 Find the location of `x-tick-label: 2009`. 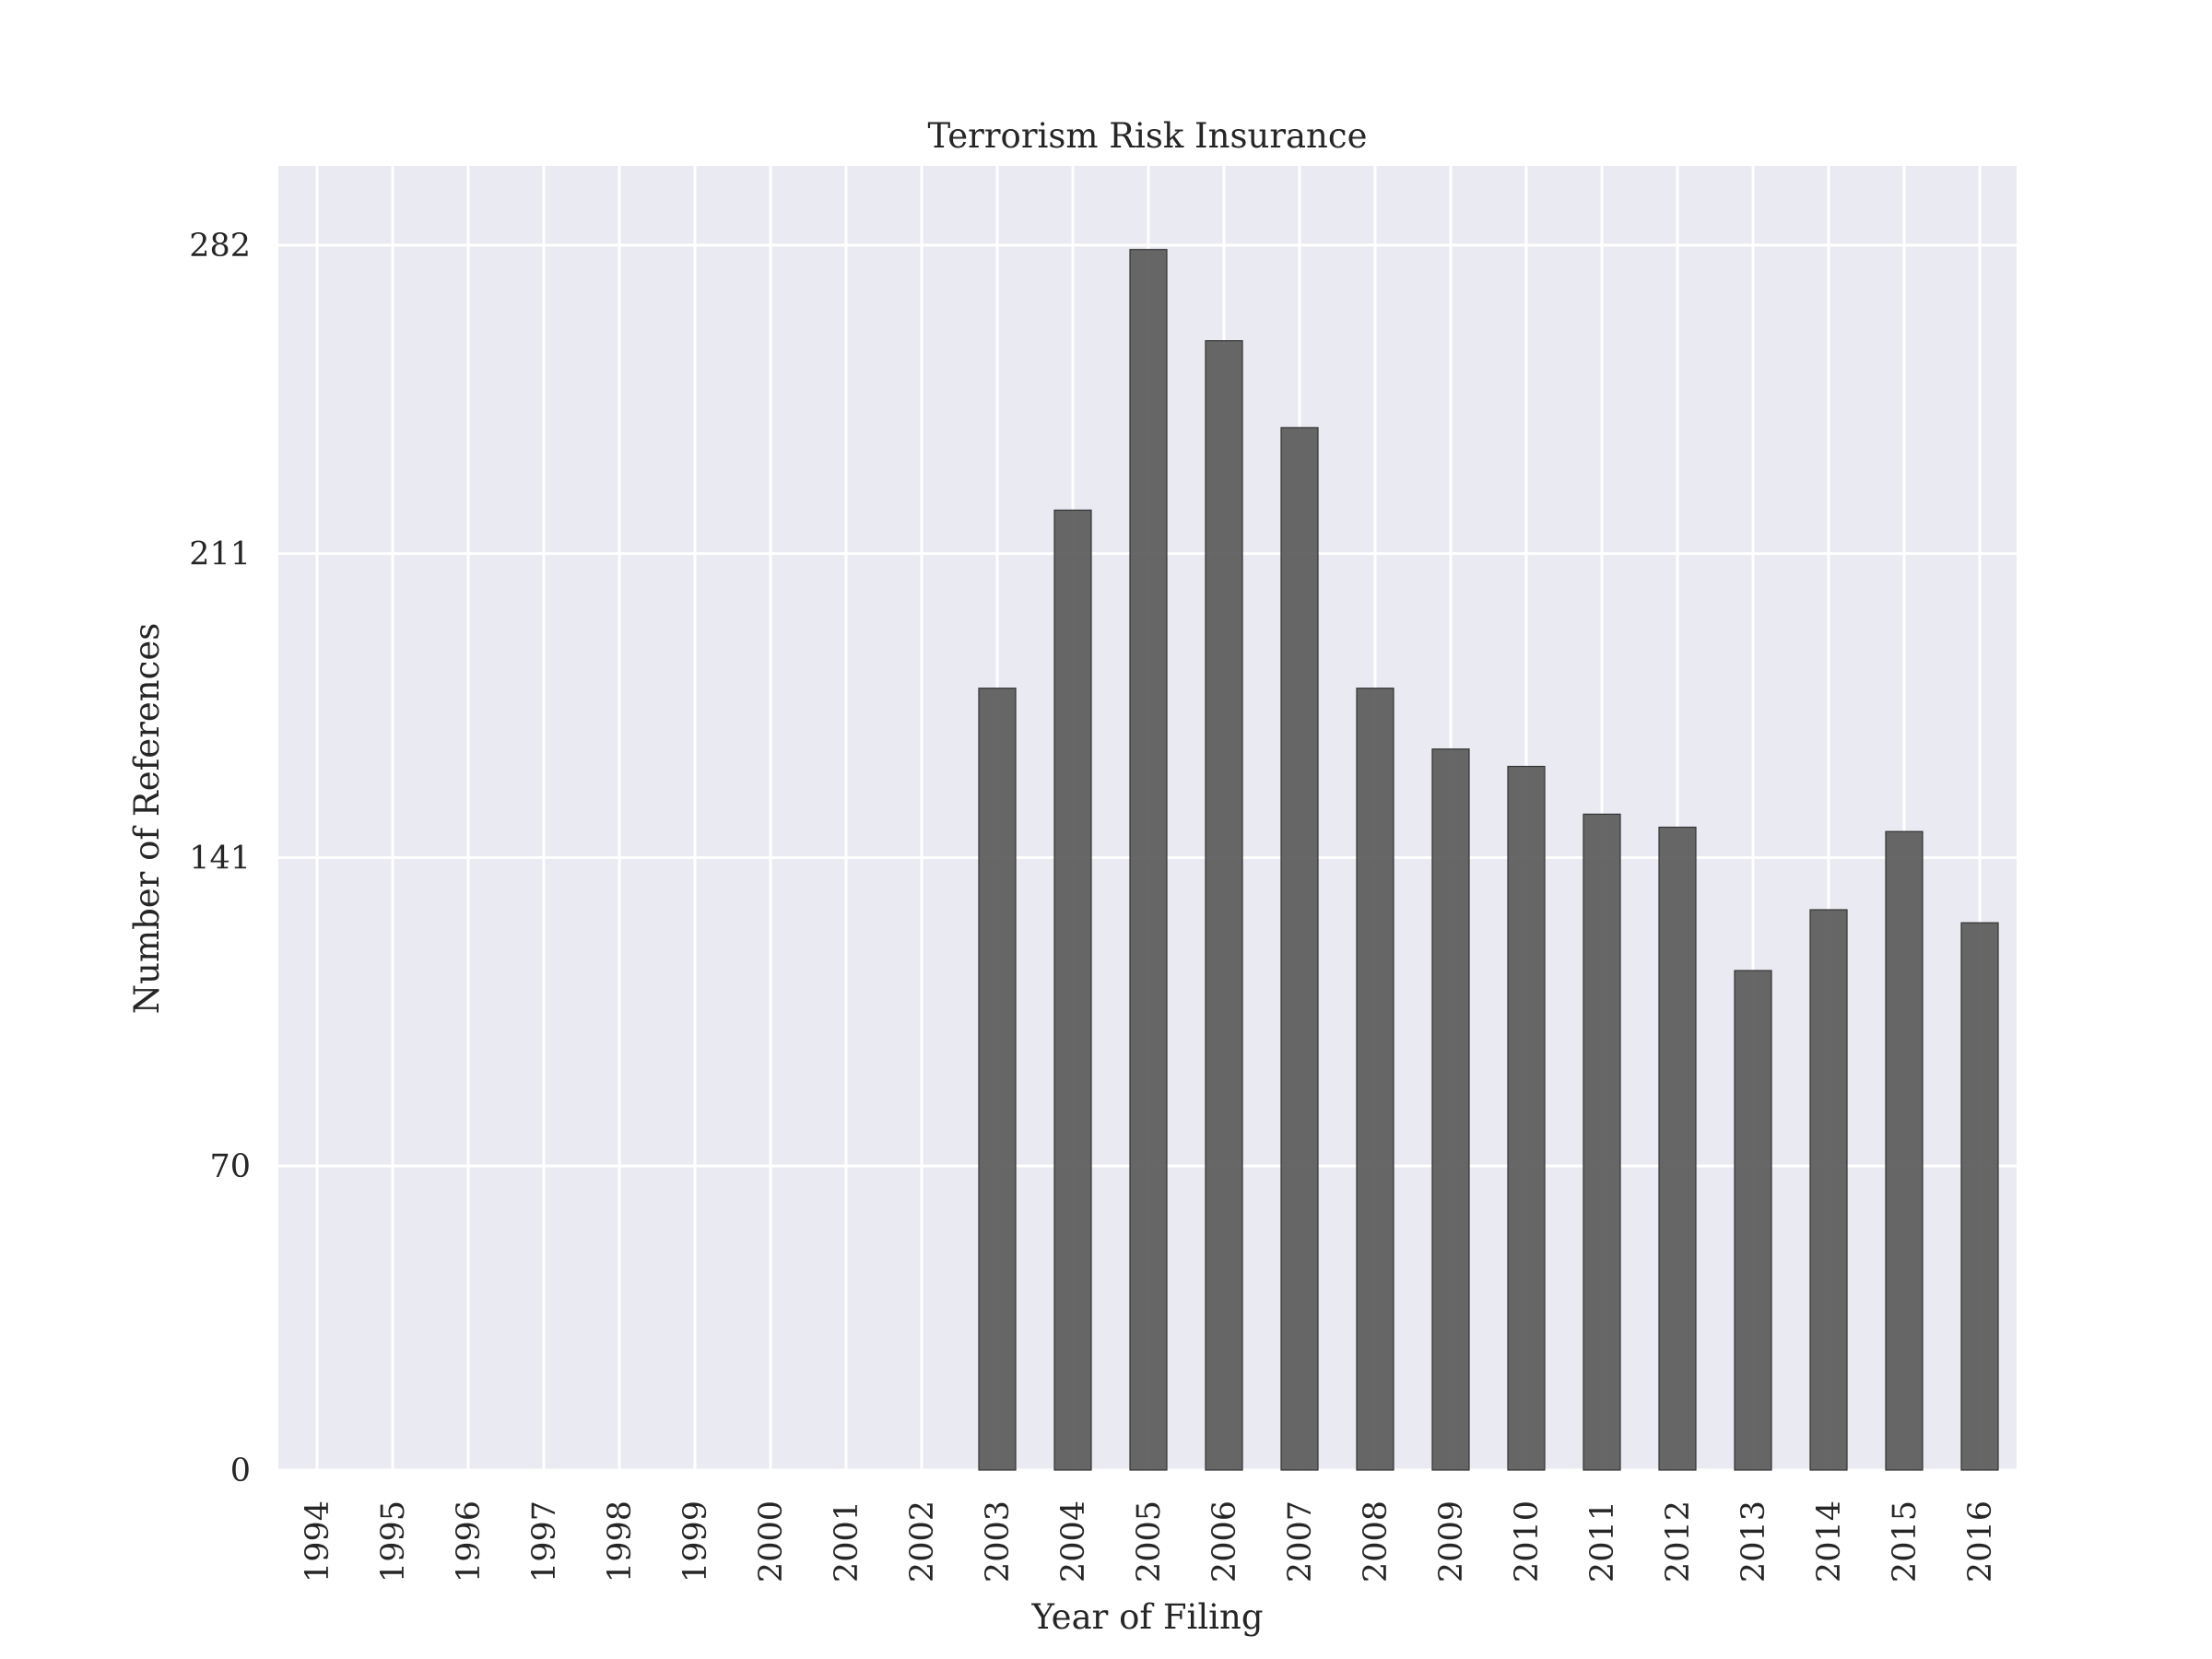

x-tick-label: 2009 is located at coordinates (1451, 1541).